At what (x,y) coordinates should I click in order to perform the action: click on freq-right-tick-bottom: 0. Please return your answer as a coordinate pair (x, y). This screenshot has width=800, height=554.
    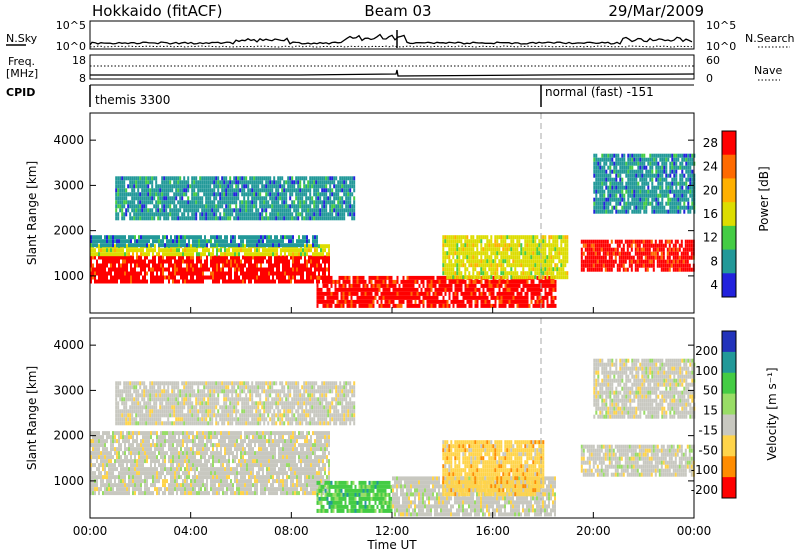
    Looking at the image, I should click on (709, 78).